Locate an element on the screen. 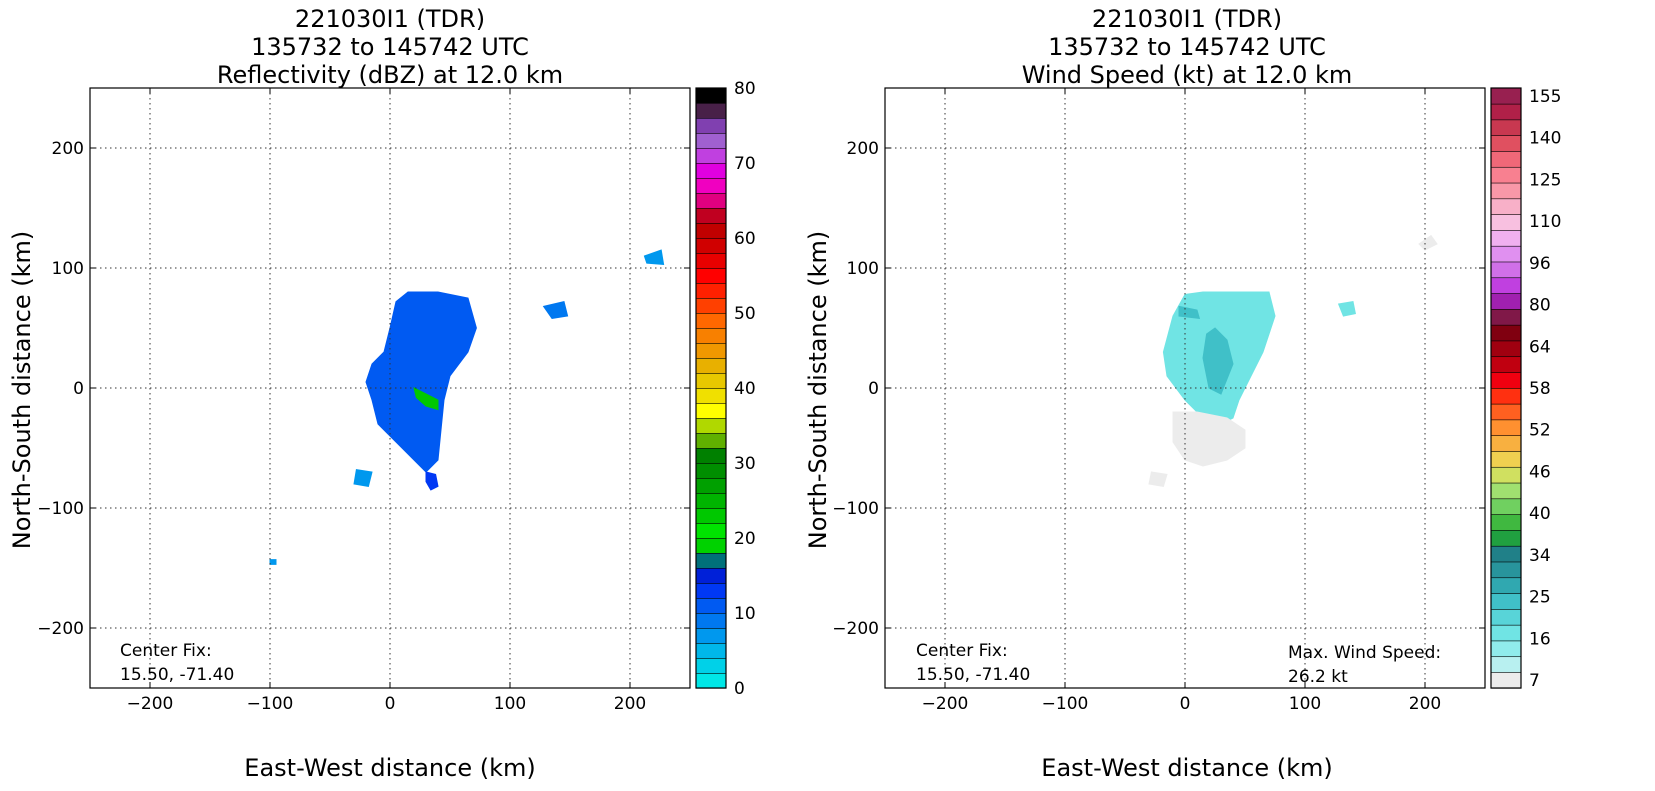 Image resolution: width=1655 pixels, height=791 pixels. x-tick-label: −100 is located at coordinates (270, 704).